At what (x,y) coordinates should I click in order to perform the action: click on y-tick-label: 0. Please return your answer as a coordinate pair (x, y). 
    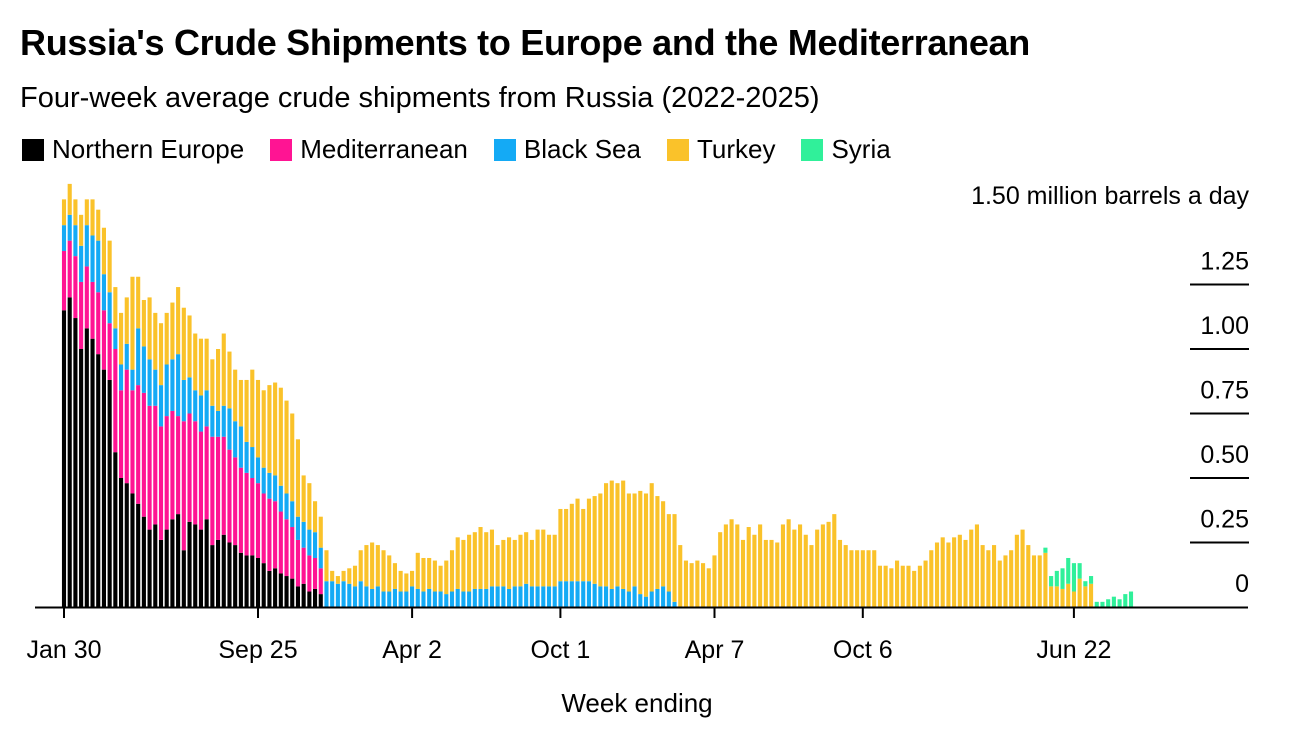
    Looking at the image, I should click on (1242, 584).